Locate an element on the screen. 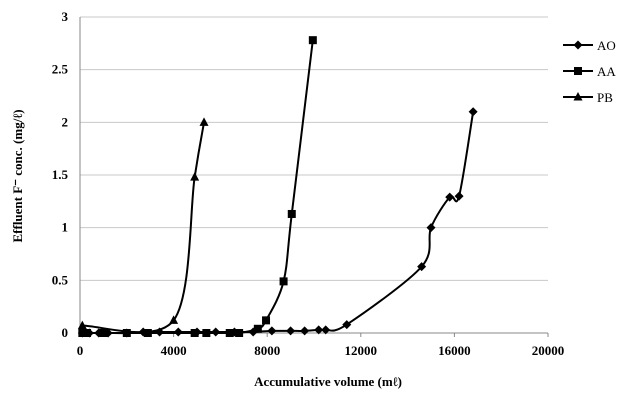 This screenshot has height=401, width=636. series-pb is located at coordinates (143, 225).